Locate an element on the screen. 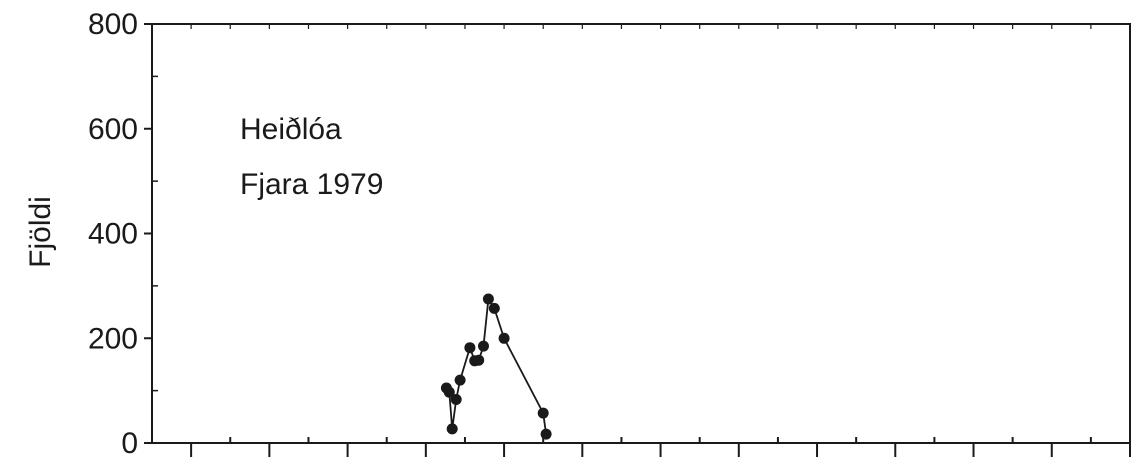 This screenshot has height=465, width=1137. y-tick-label: 400 is located at coordinates (113, 234).